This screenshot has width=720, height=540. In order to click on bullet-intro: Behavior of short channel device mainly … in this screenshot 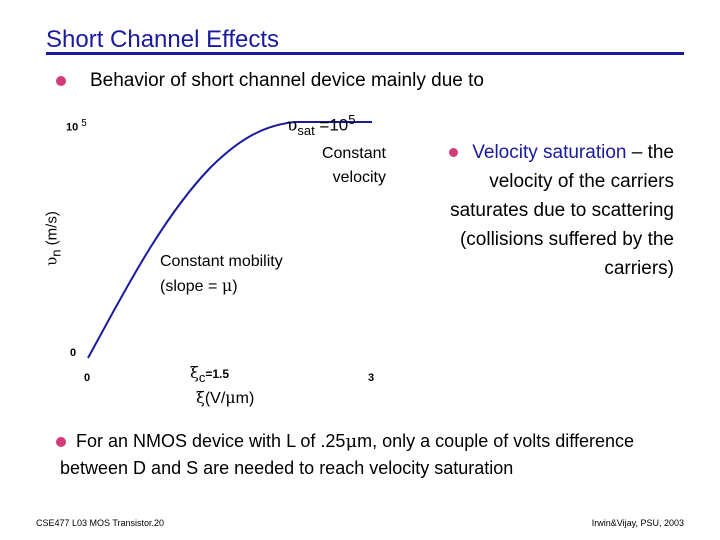, I will do `click(270, 81)`.